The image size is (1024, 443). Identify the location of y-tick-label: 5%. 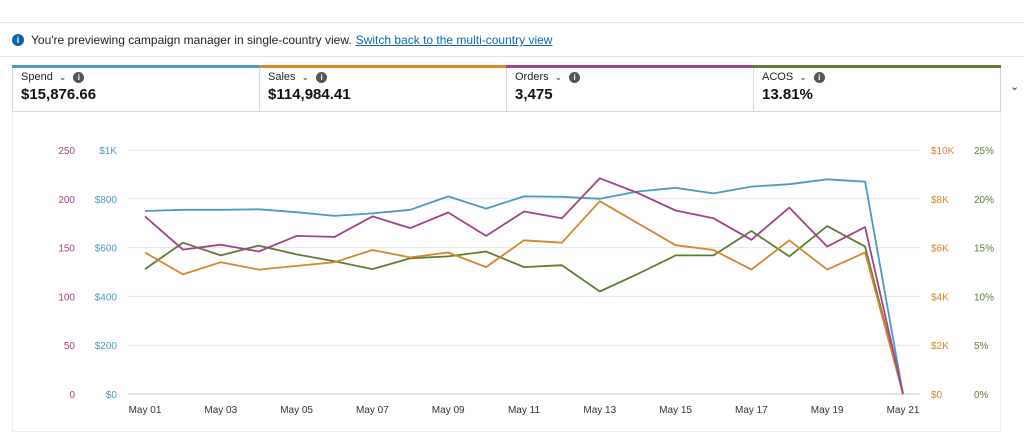
(981, 346).